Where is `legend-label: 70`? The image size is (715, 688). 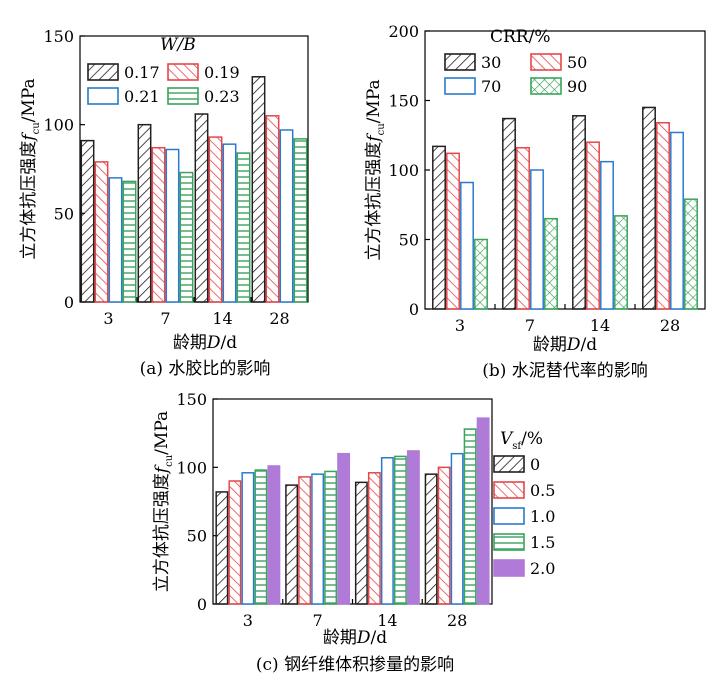 legend-label: 70 is located at coordinates (491, 86).